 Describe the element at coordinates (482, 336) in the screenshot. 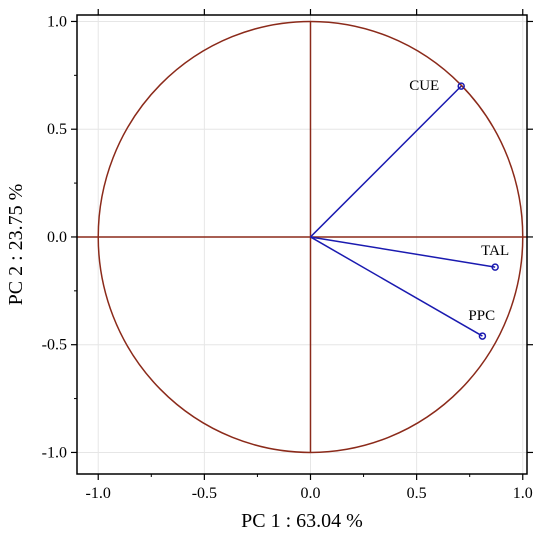

I see `point-ppc` at that location.